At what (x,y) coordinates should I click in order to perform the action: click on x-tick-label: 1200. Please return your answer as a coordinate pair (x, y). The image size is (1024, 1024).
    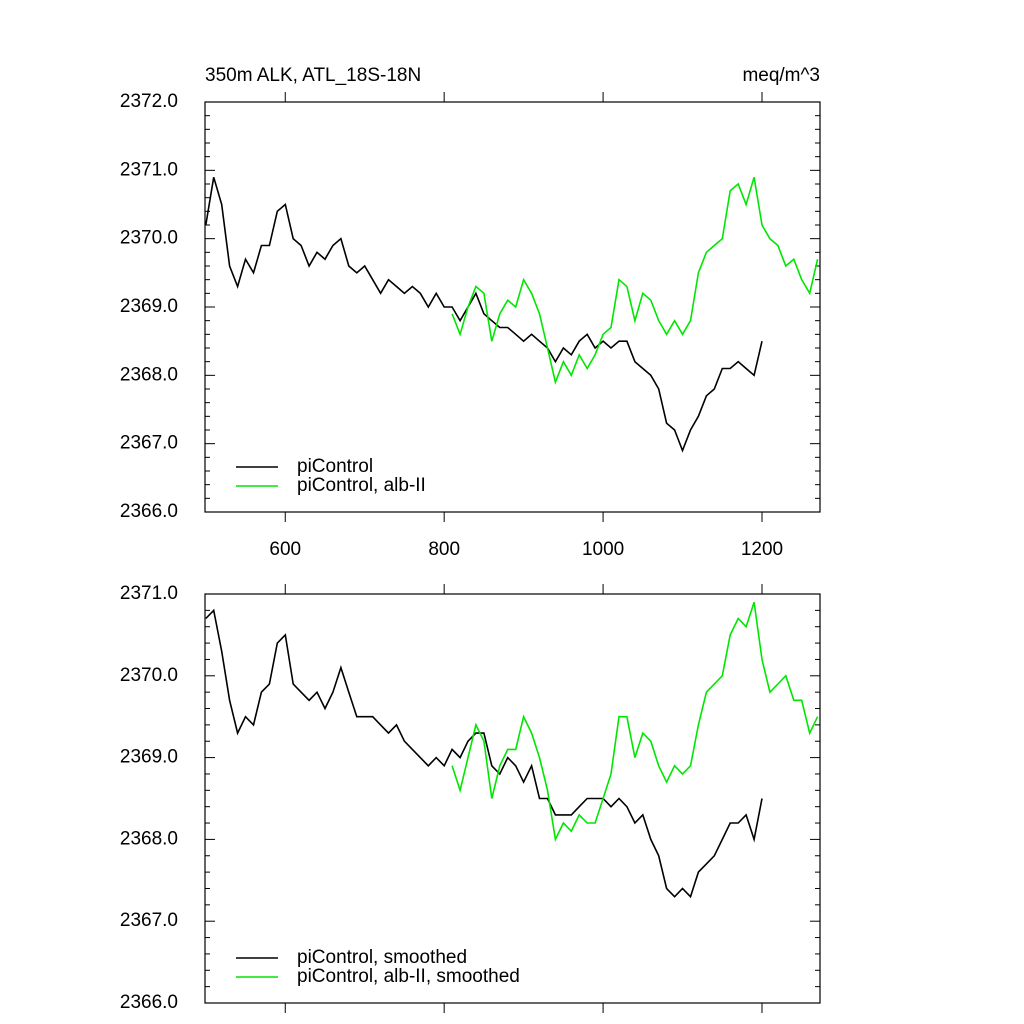
    Looking at the image, I should click on (762, 549).